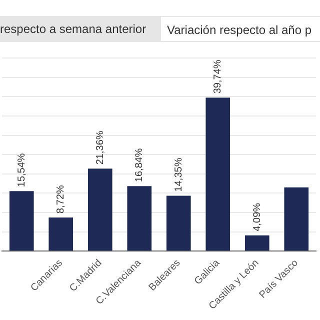 The height and width of the screenshot is (320, 320). Describe the element at coordinates (22, 170) in the screenshot. I see `data-label: 15,54%` at that location.